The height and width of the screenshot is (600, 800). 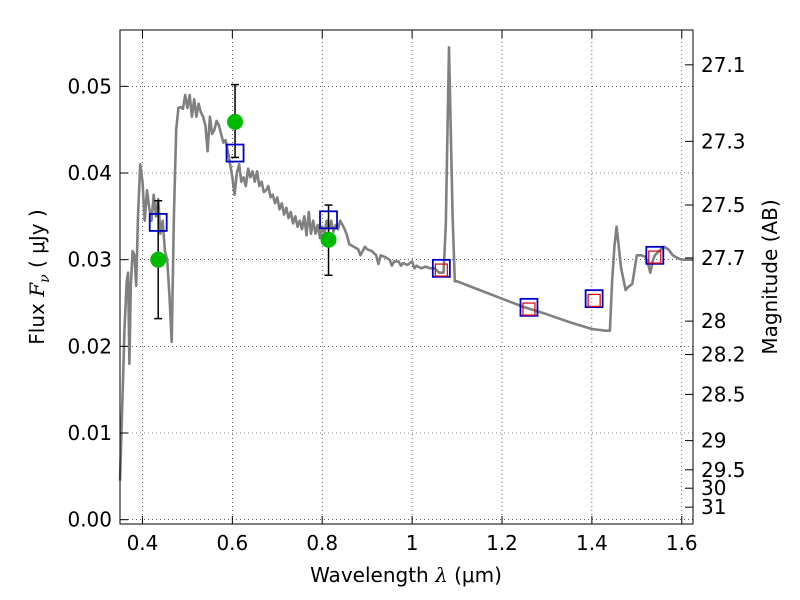 I want to click on x-tick-label: 1, so click(x=412, y=543).